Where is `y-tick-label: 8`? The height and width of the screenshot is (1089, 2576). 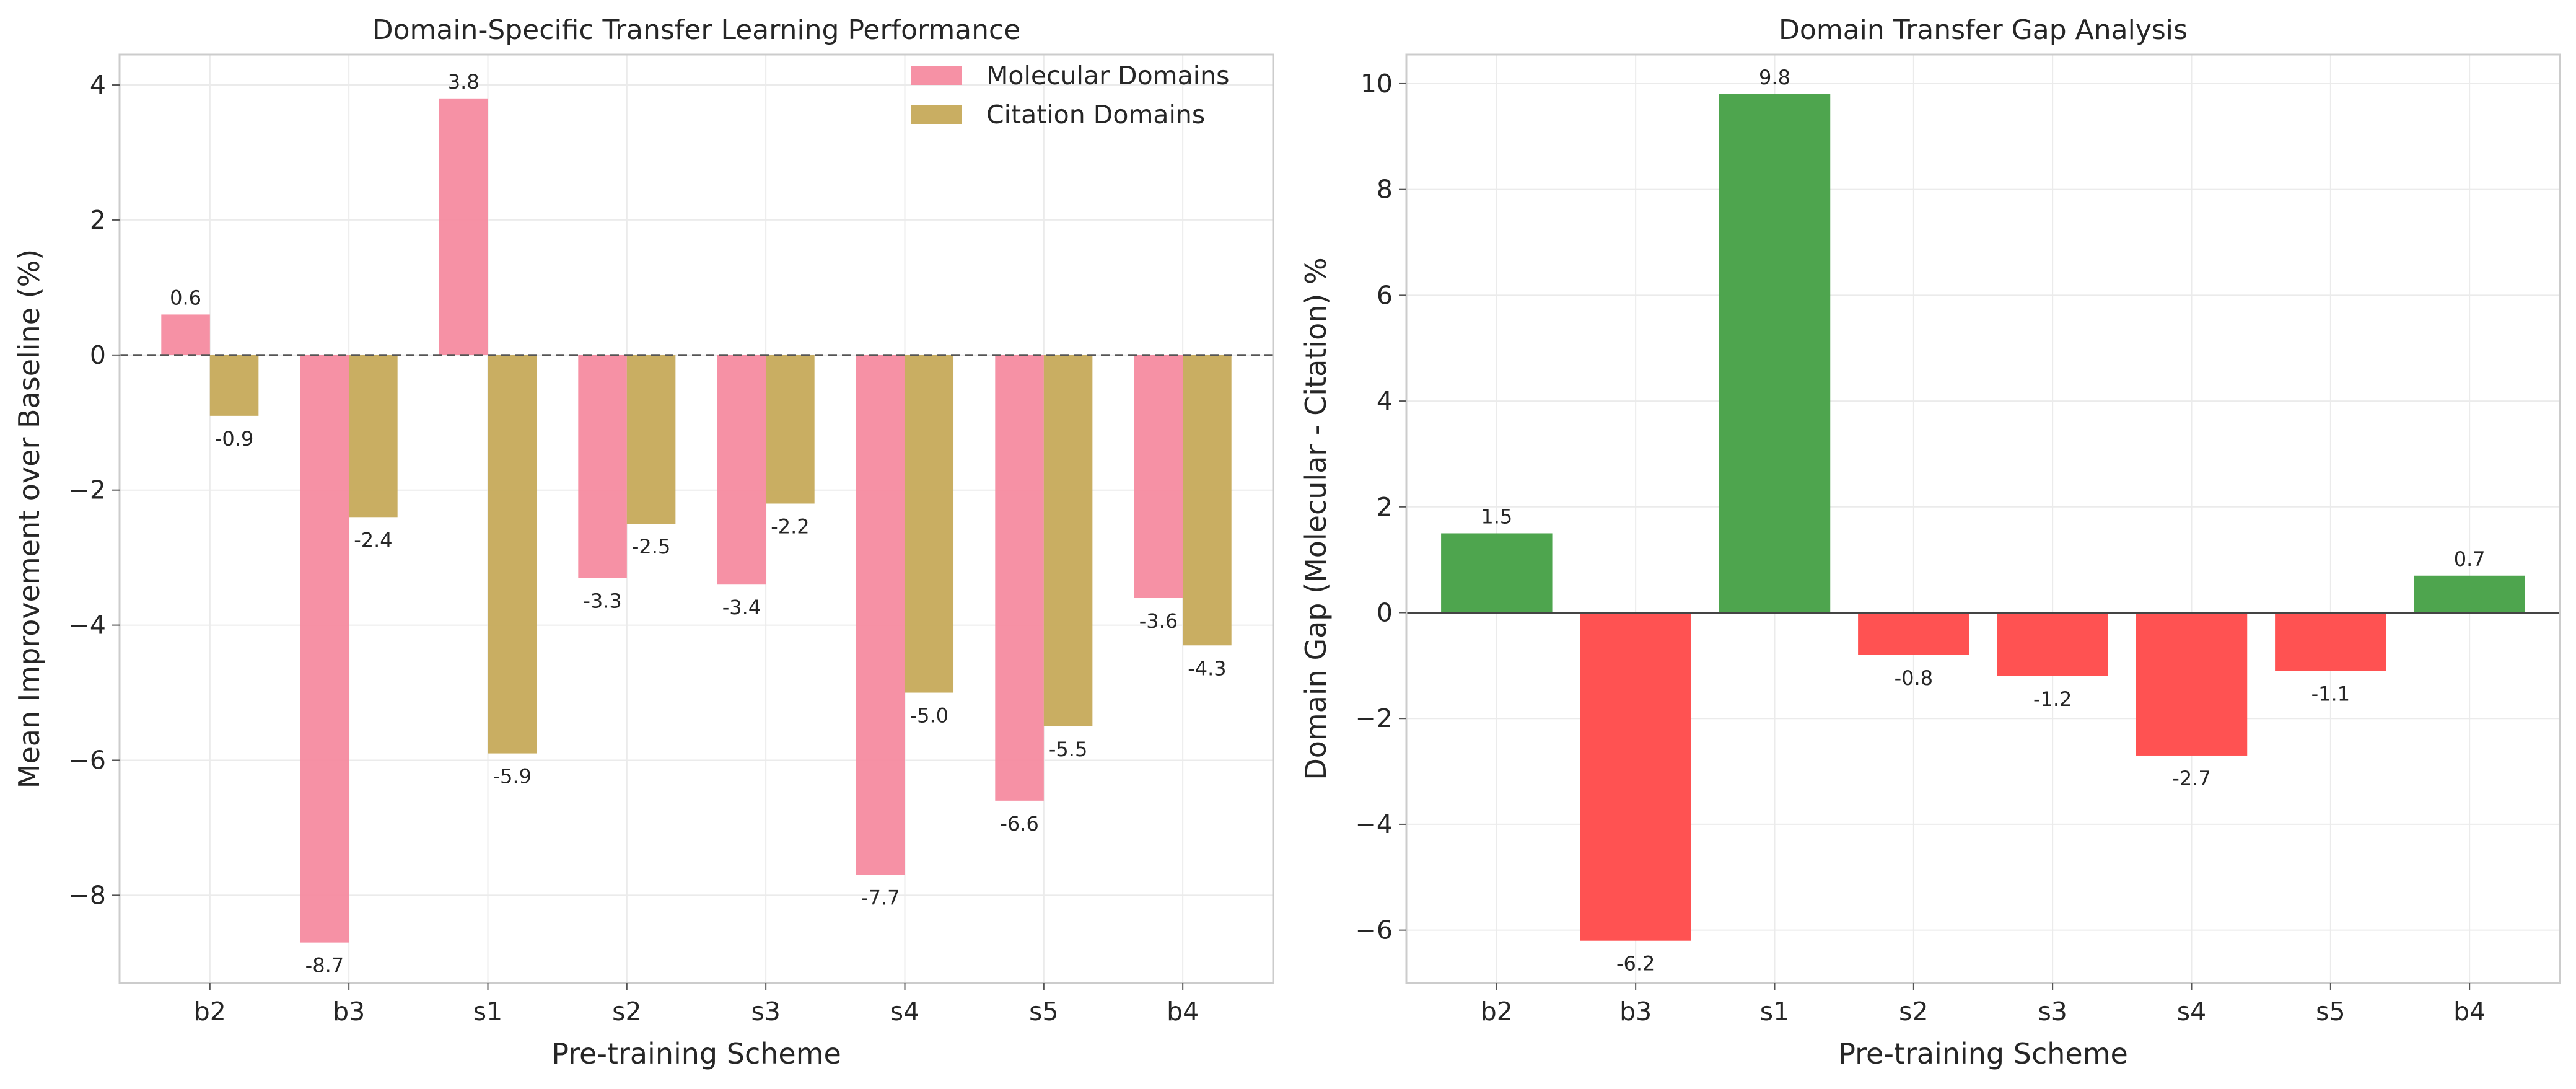 y-tick-label: 8 is located at coordinates (1385, 190).